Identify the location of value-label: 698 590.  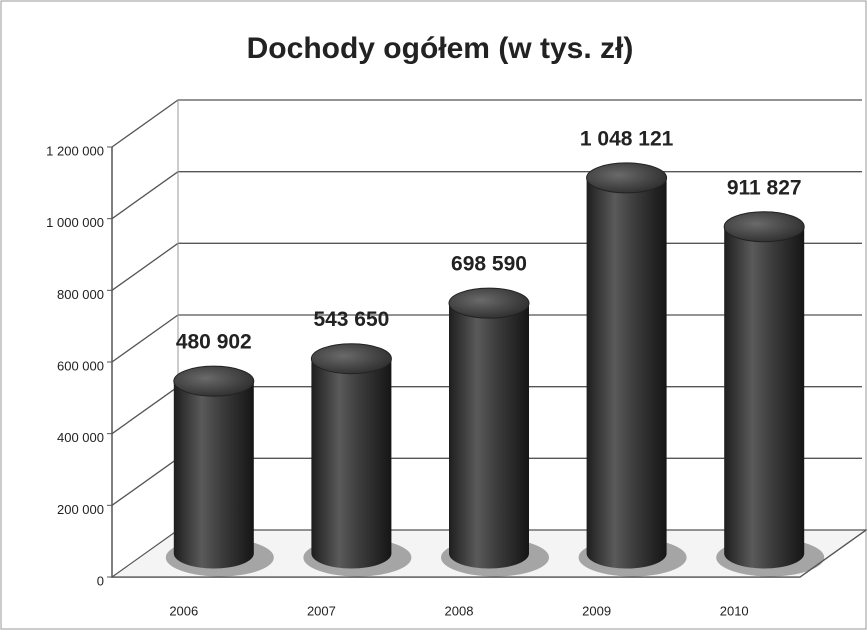
(489, 264).